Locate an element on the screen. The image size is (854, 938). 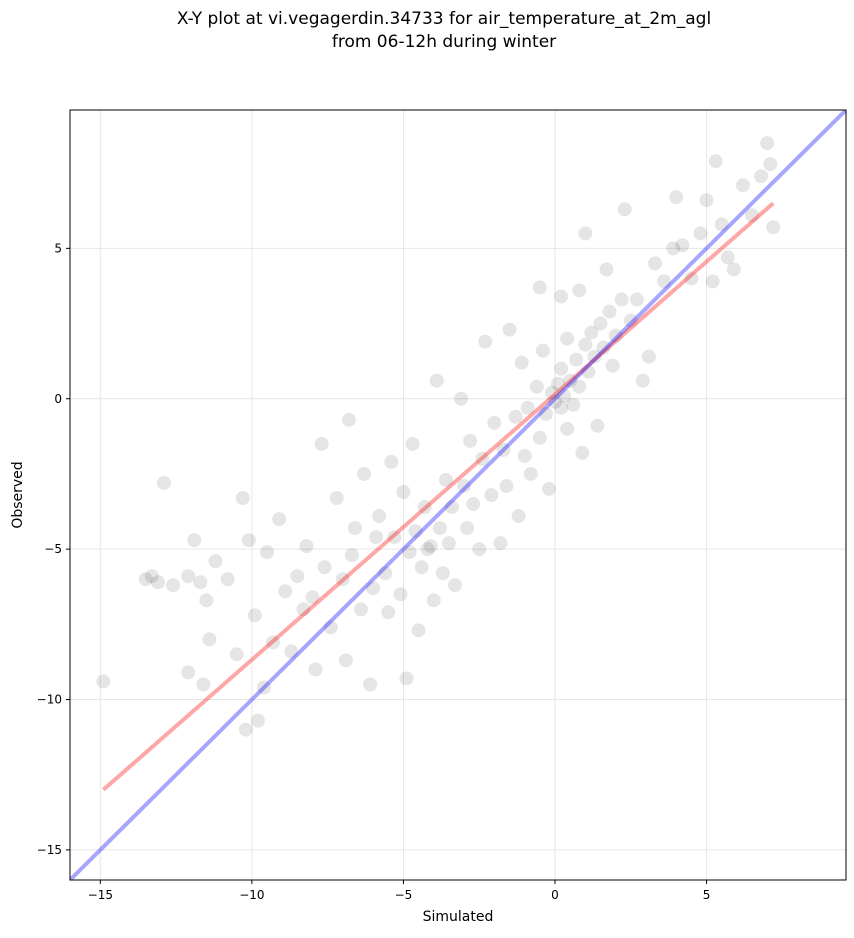
x-tick-label: −5 is located at coordinates (404, 895).